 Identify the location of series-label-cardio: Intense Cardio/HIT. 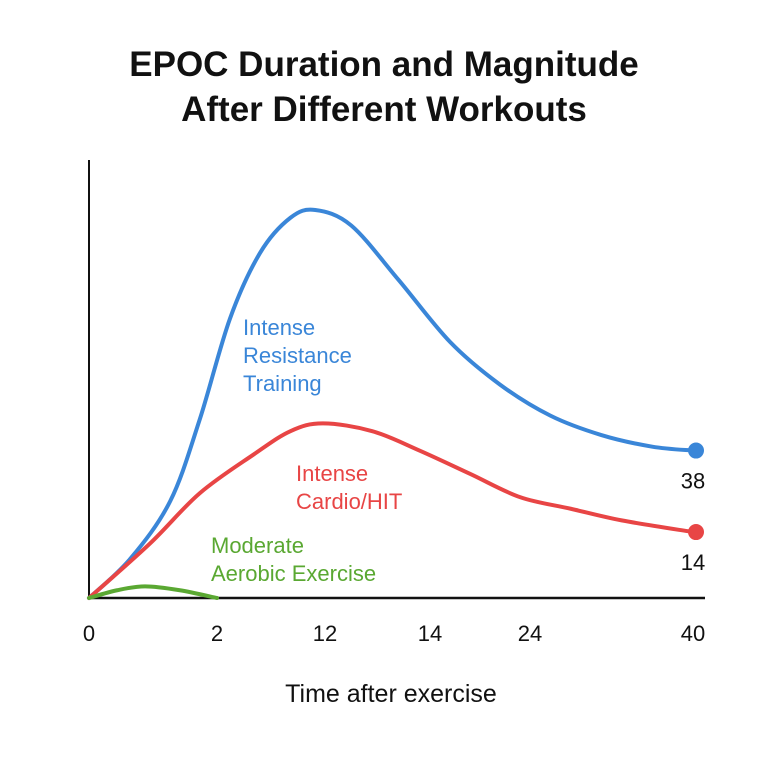
(349, 488).